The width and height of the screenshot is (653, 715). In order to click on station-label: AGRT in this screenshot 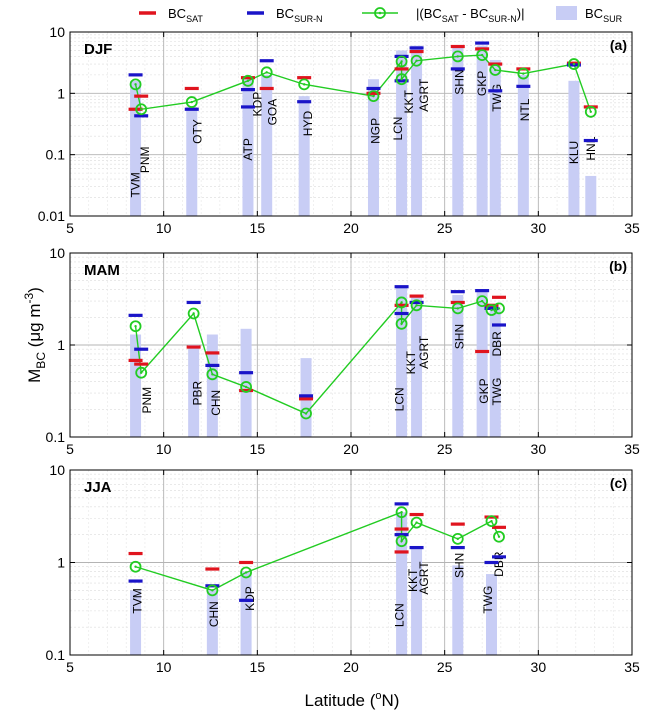, I will do `click(424, 352)`.